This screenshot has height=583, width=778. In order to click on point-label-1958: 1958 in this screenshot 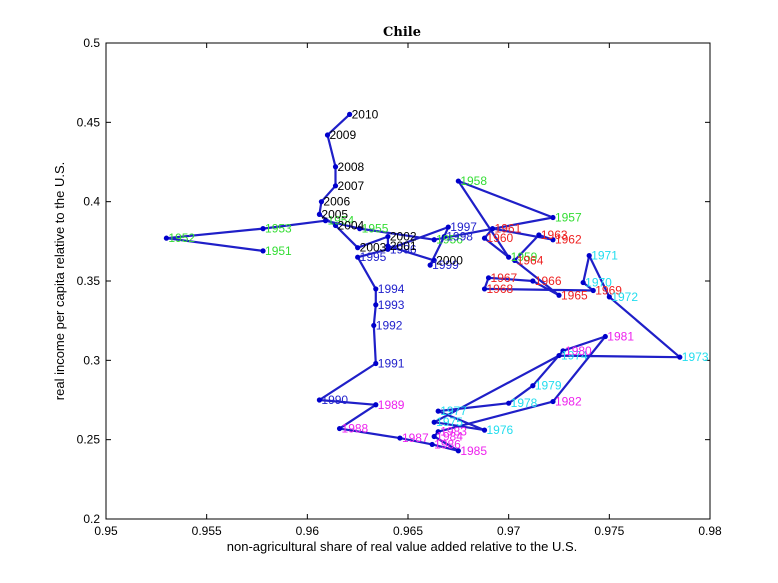, I will do `click(473, 181)`.